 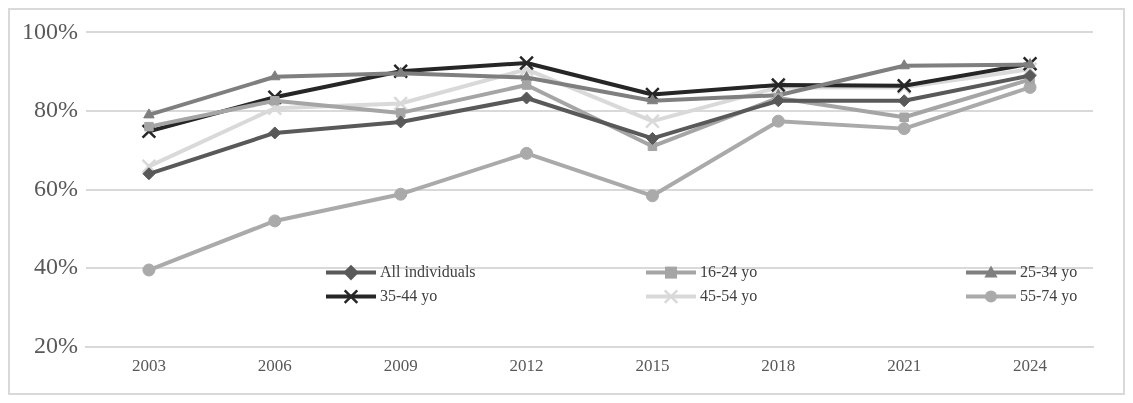 I want to click on y-tick-label: 80%, so click(x=55, y=109).